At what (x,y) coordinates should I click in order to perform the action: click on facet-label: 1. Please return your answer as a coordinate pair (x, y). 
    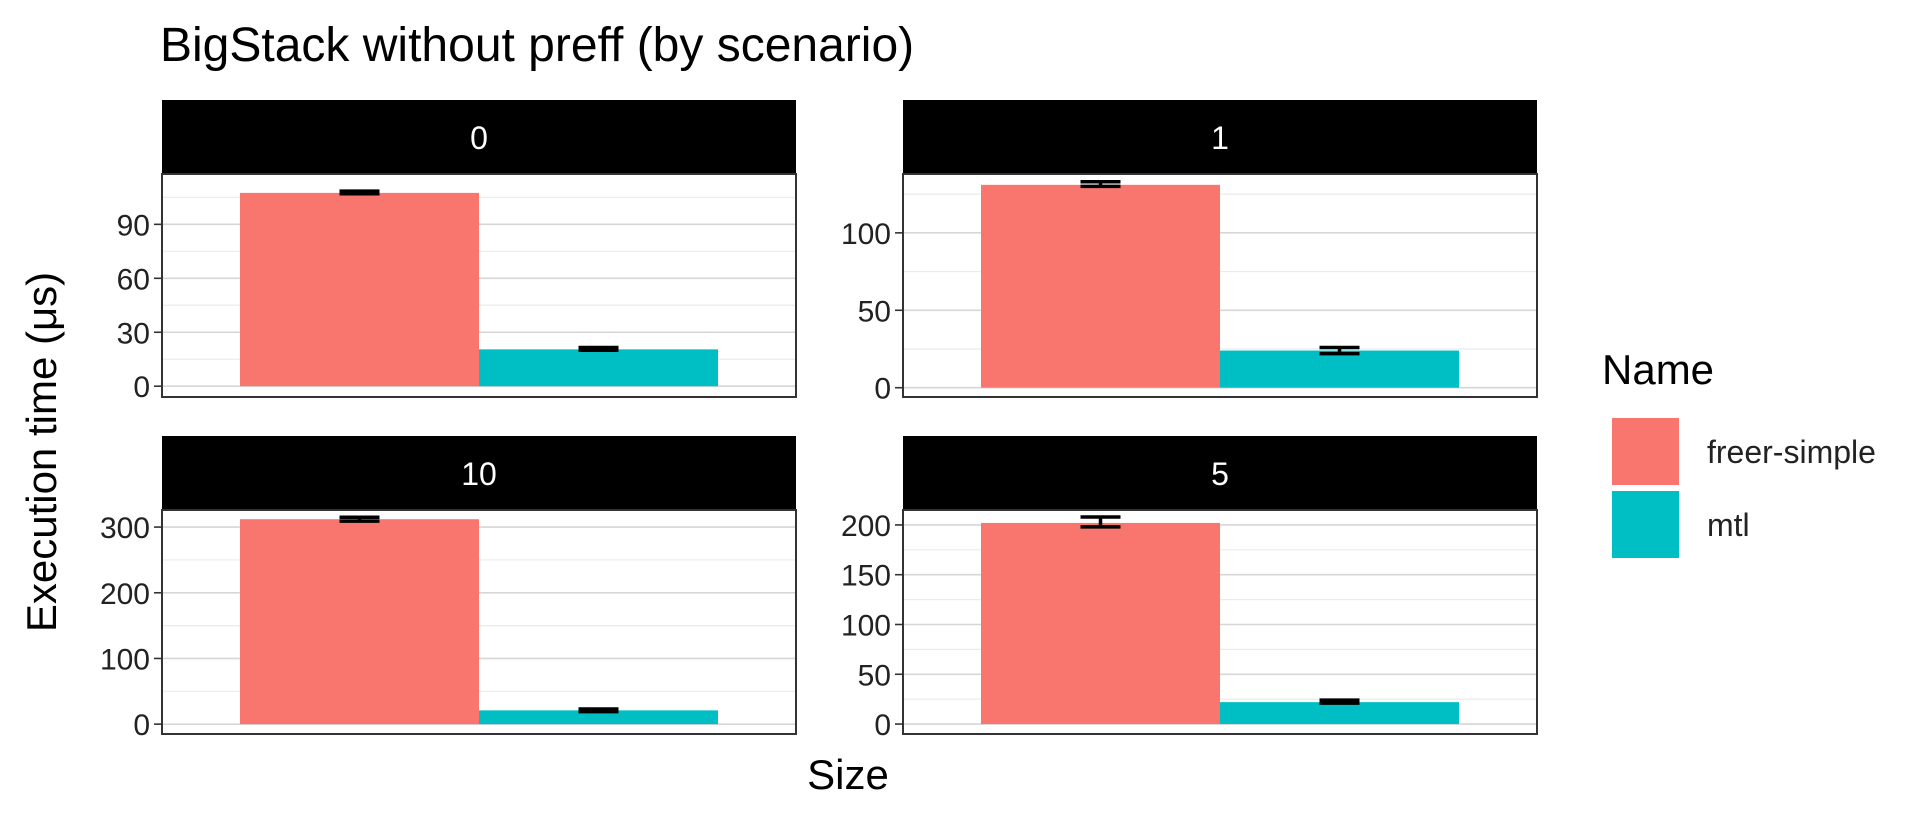
    Looking at the image, I should click on (1220, 138).